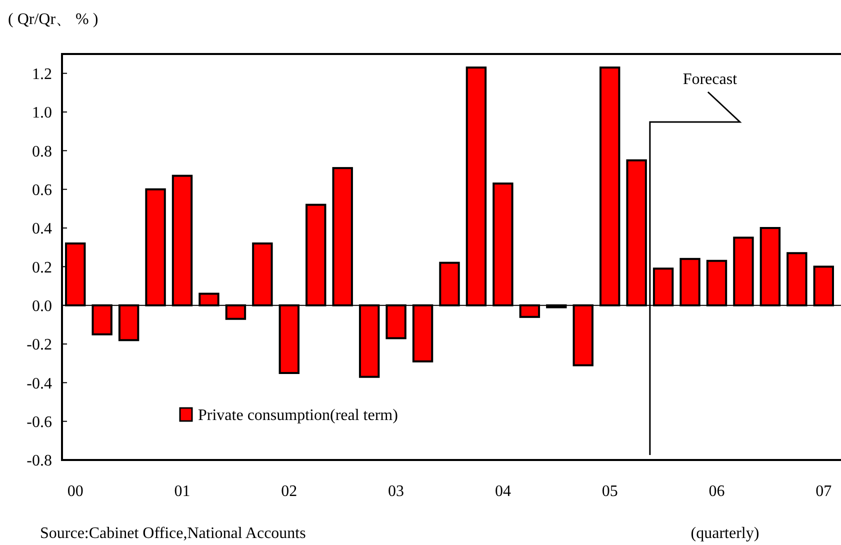 The height and width of the screenshot is (545, 841). Describe the element at coordinates (42, 229) in the screenshot. I see `y-tick-label: 0.4` at that location.